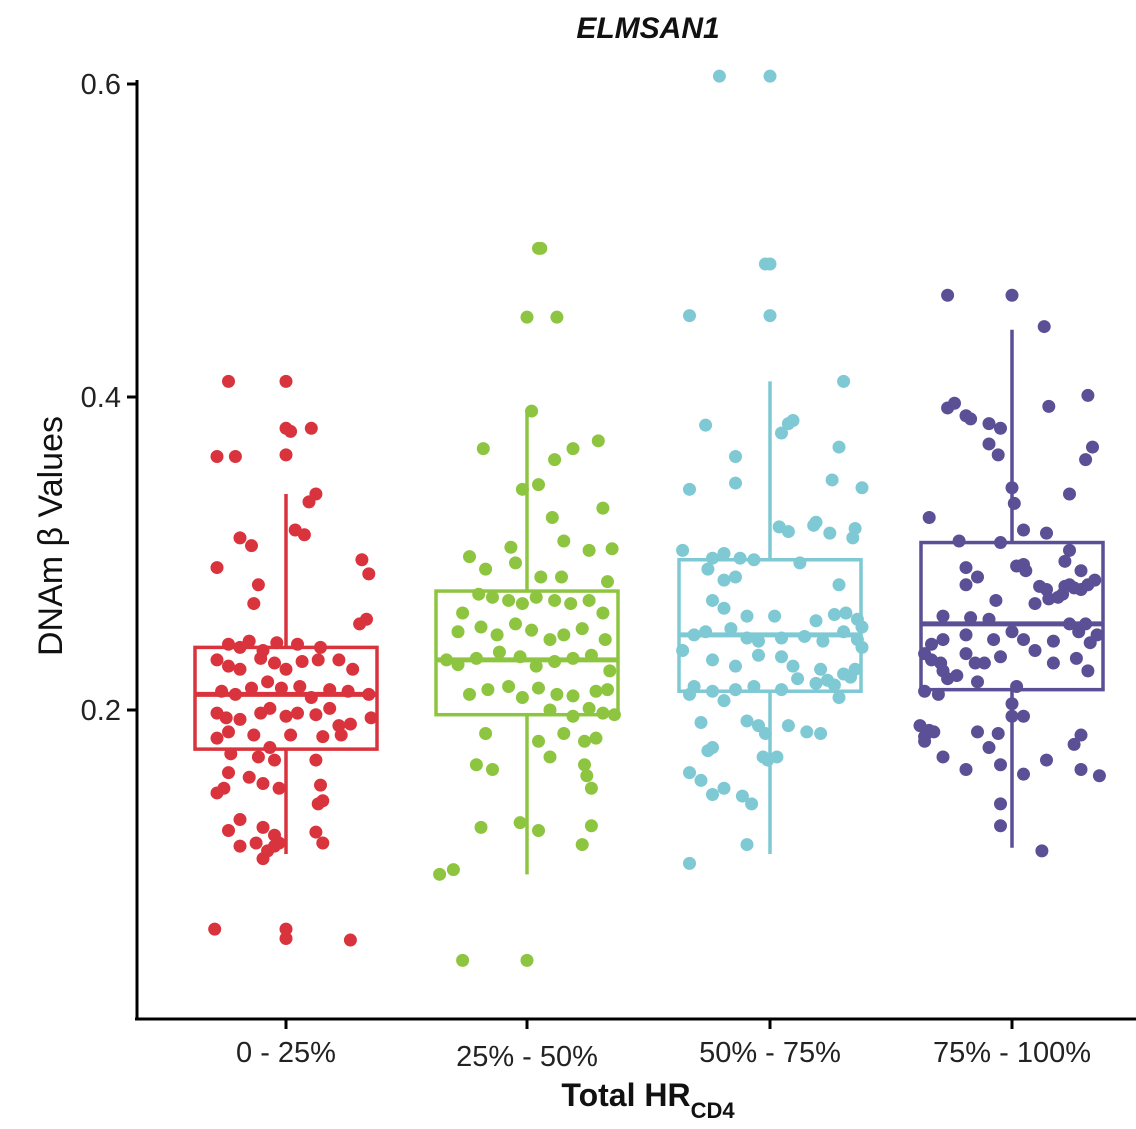  What do you see at coordinates (527, 653) in the screenshot?
I see `box` at bounding box center [527, 653].